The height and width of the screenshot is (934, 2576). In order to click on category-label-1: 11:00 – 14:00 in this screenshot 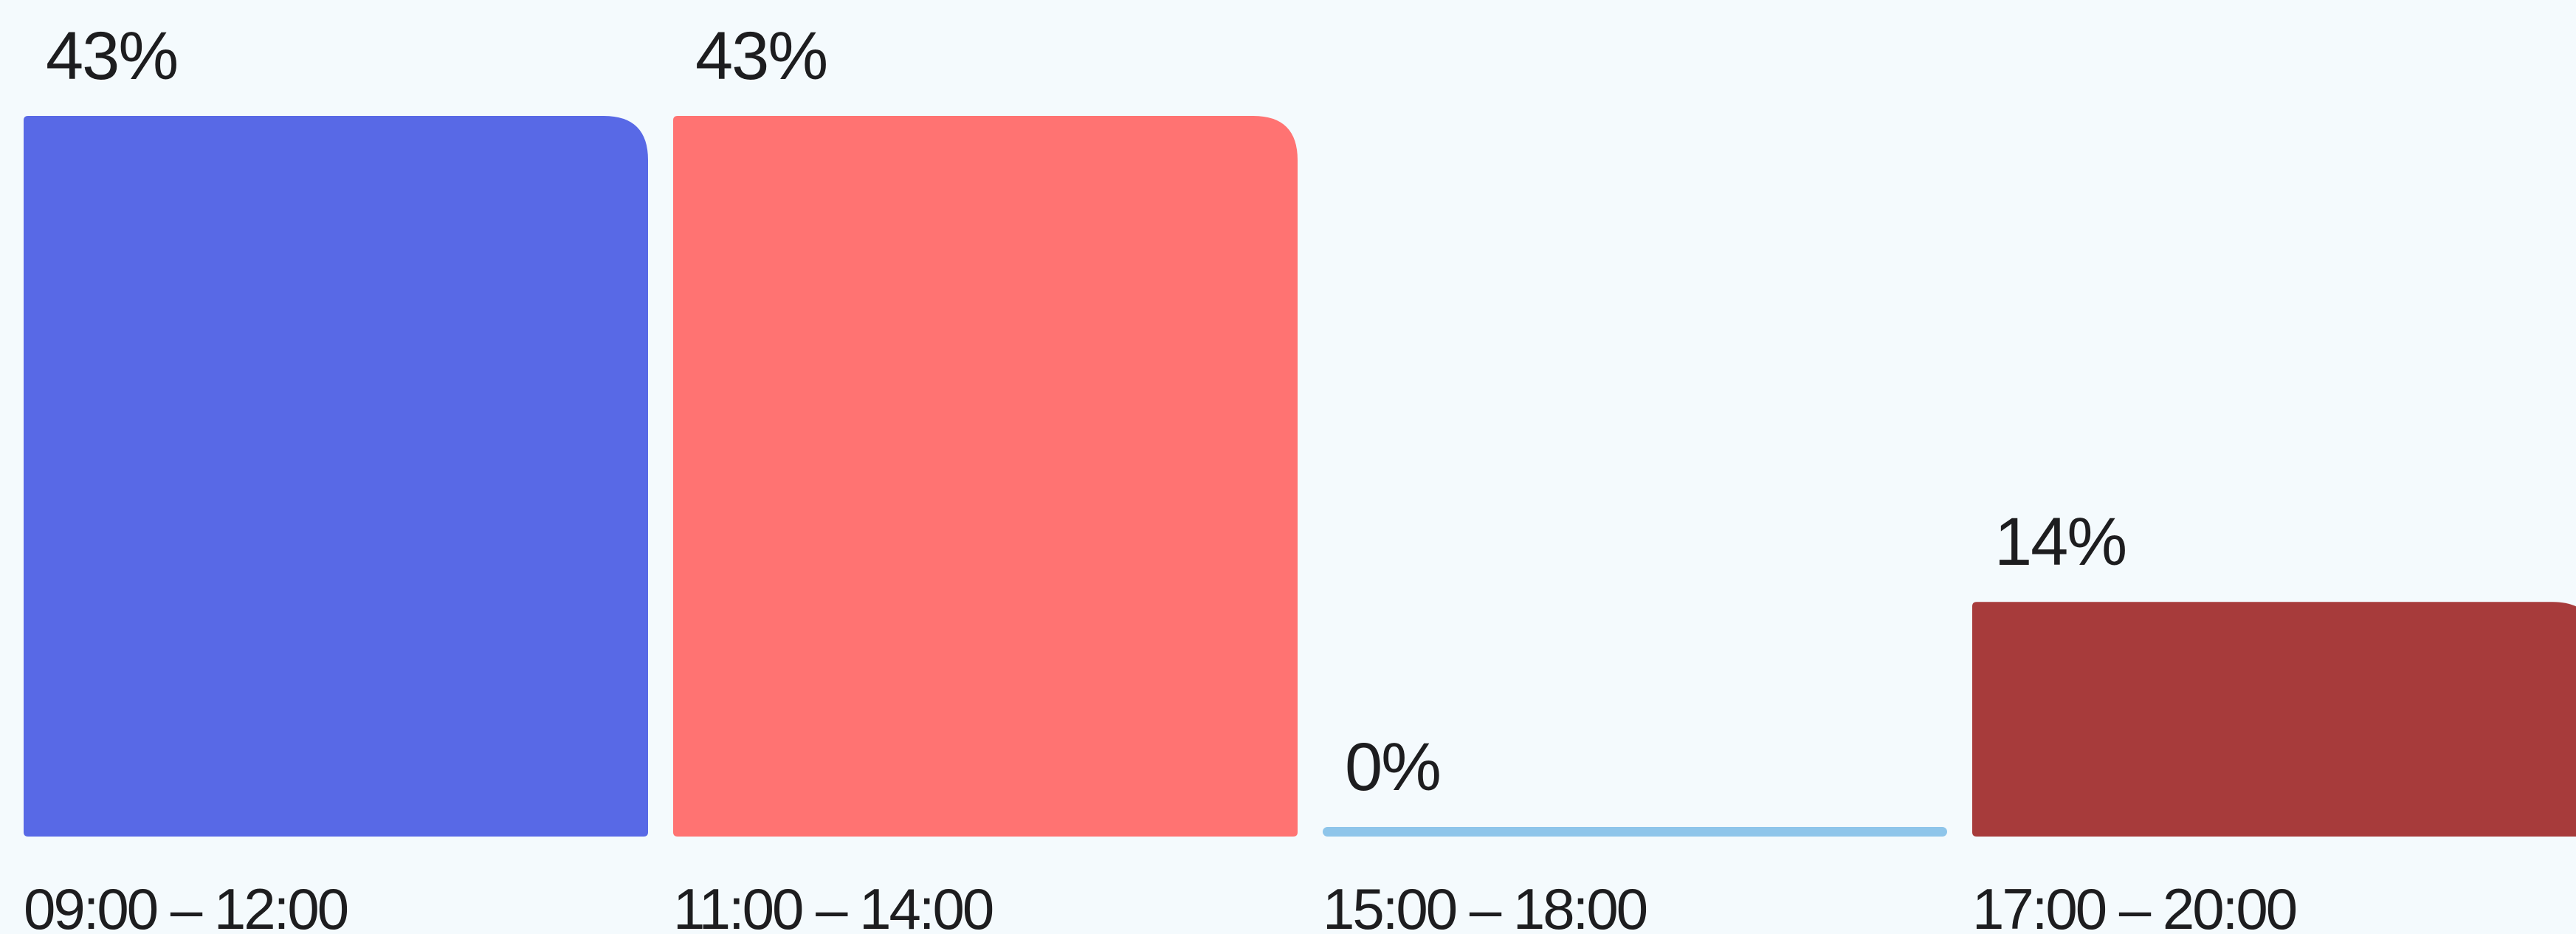, I will do `click(833, 905)`.